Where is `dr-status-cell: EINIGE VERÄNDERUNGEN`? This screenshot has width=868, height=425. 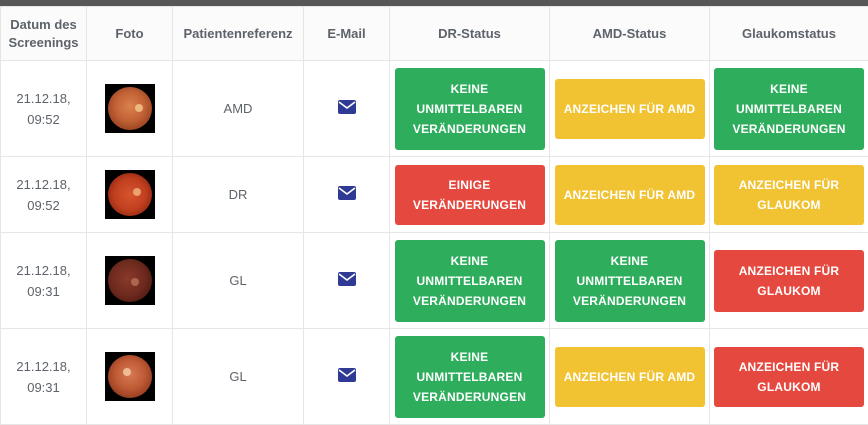
dr-status-cell: EINIGE VERÄNDERUNGEN is located at coordinates (470, 195).